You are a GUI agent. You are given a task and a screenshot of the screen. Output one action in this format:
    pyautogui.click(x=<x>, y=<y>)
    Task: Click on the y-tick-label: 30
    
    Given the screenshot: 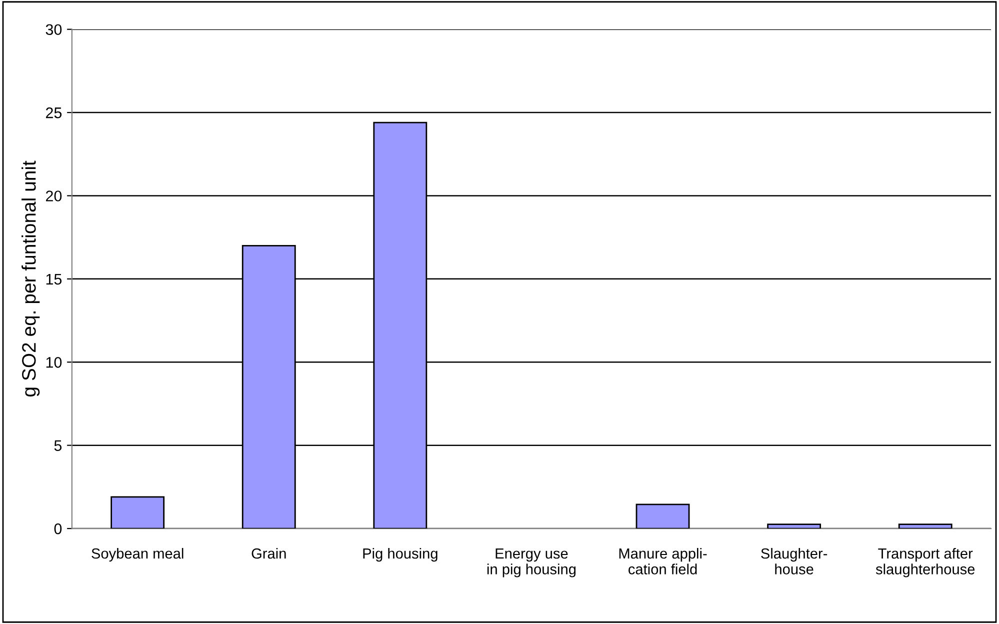 What is the action you would take?
    pyautogui.click(x=54, y=30)
    